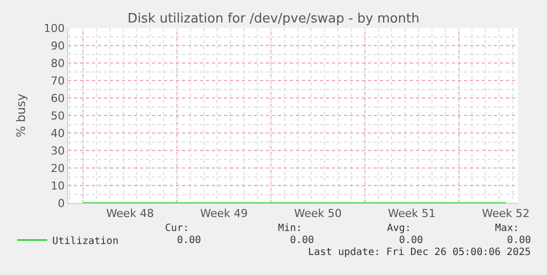 The height and width of the screenshot is (275, 547). What do you see at coordinates (57, 185) in the screenshot?
I see `y-tick-label: 10` at bounding box center [57, 185].